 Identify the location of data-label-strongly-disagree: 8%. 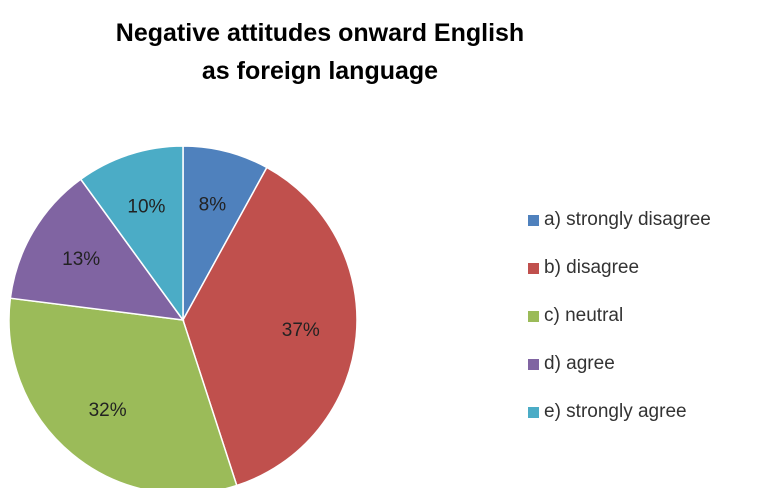
(213, 204).